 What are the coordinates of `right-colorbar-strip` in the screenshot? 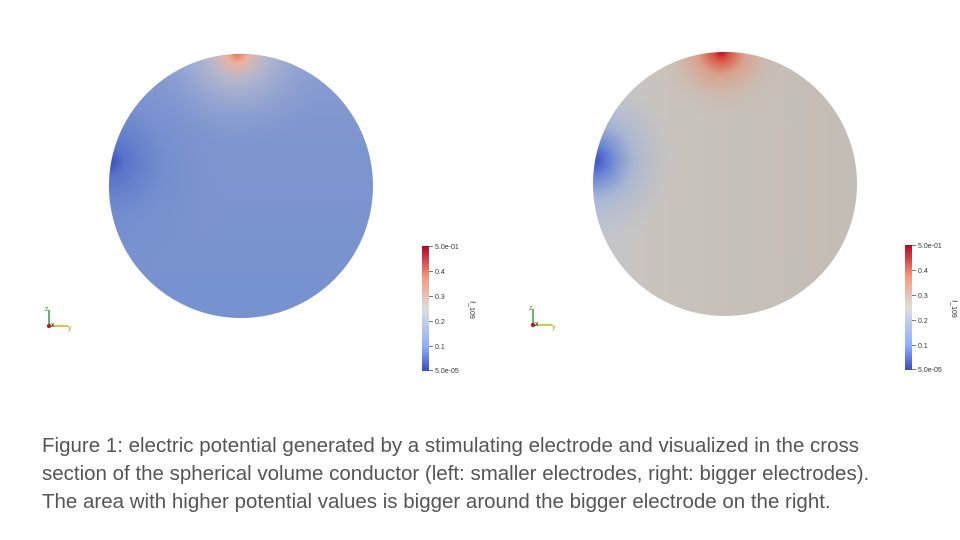 It's located at (908, 307).